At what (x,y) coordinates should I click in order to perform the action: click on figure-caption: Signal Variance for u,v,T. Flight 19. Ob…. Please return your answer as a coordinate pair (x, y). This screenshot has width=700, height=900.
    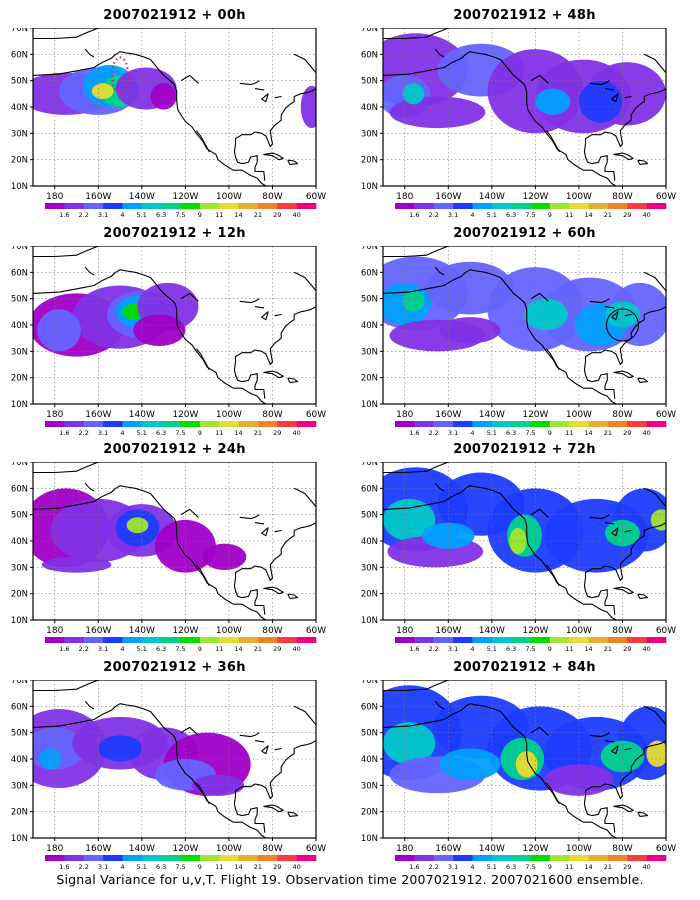
    Looking at the image, I should click on (350, 879).